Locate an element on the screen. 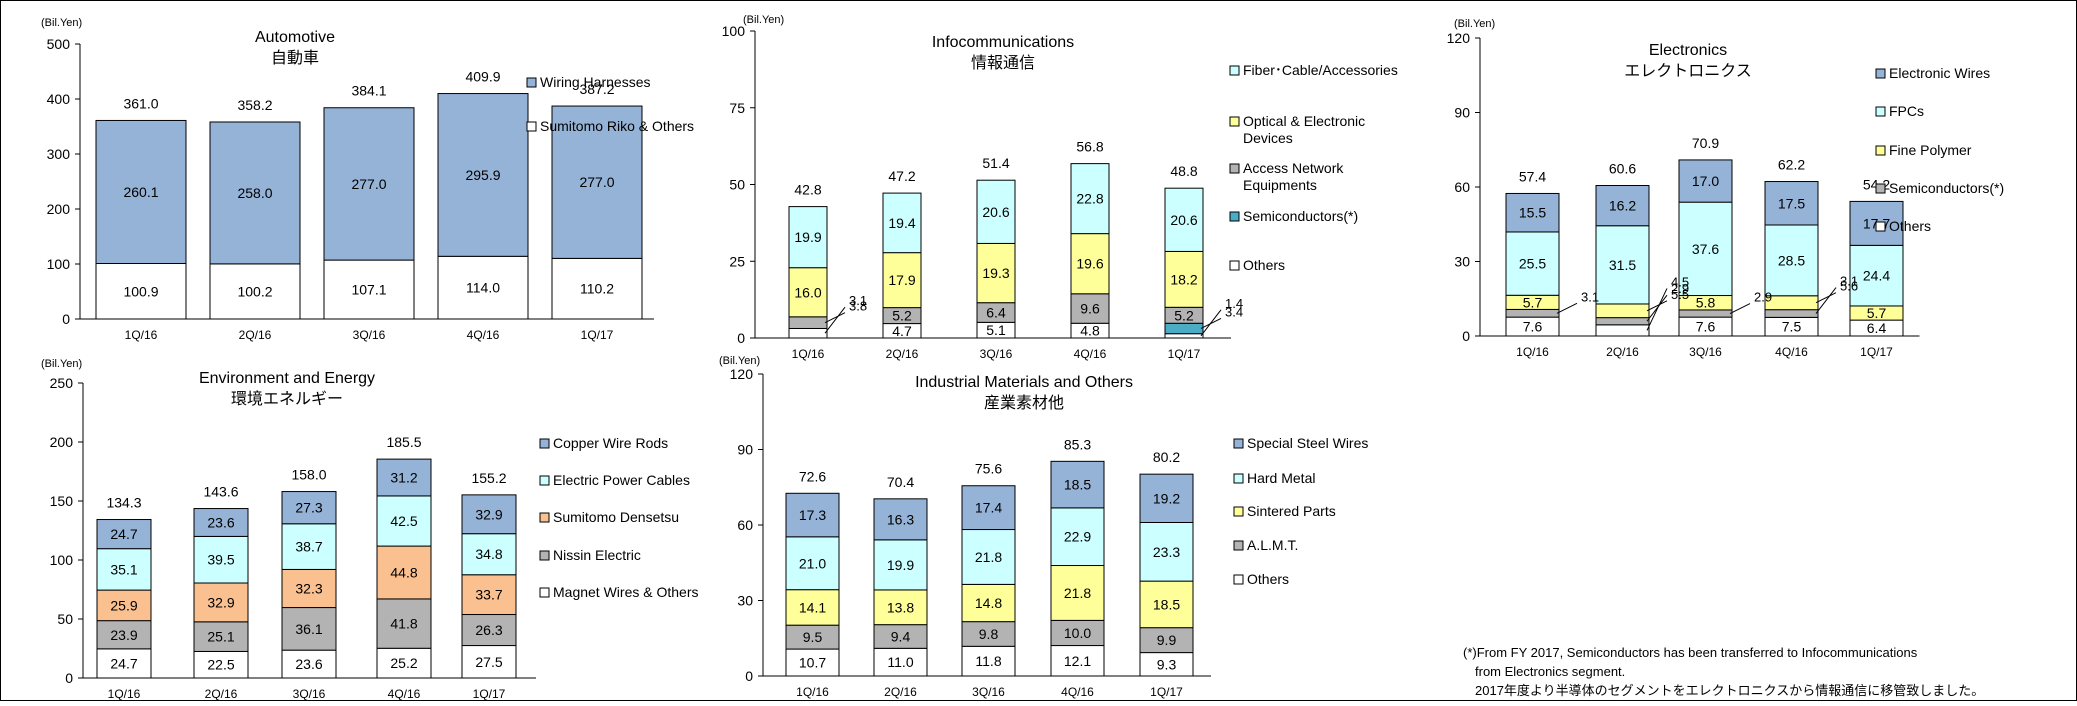 The width and height of the screenshot is (2077, 706). legend-label: Sumitomo Densetsu is located at coordinates (616, 517).